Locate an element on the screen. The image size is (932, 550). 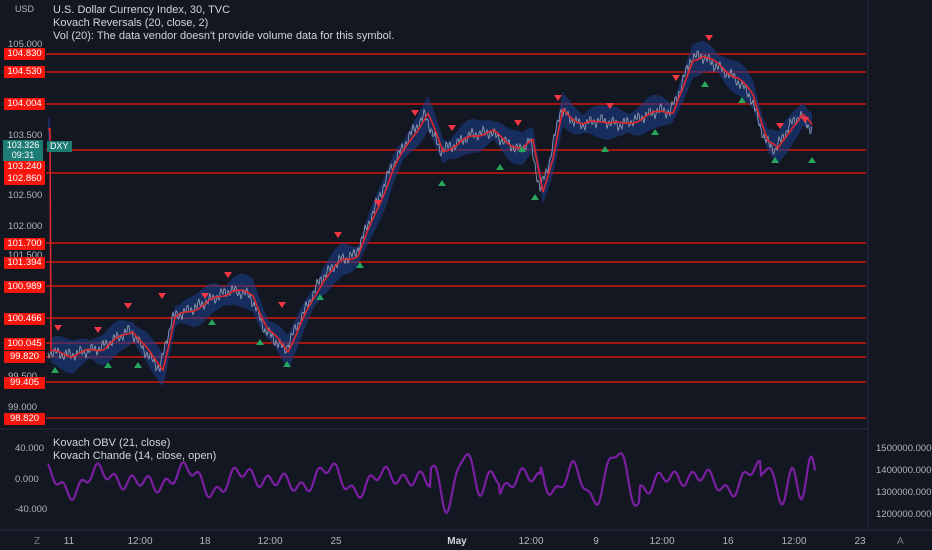
time-tick: 25 is located at coordinates (336, 541).